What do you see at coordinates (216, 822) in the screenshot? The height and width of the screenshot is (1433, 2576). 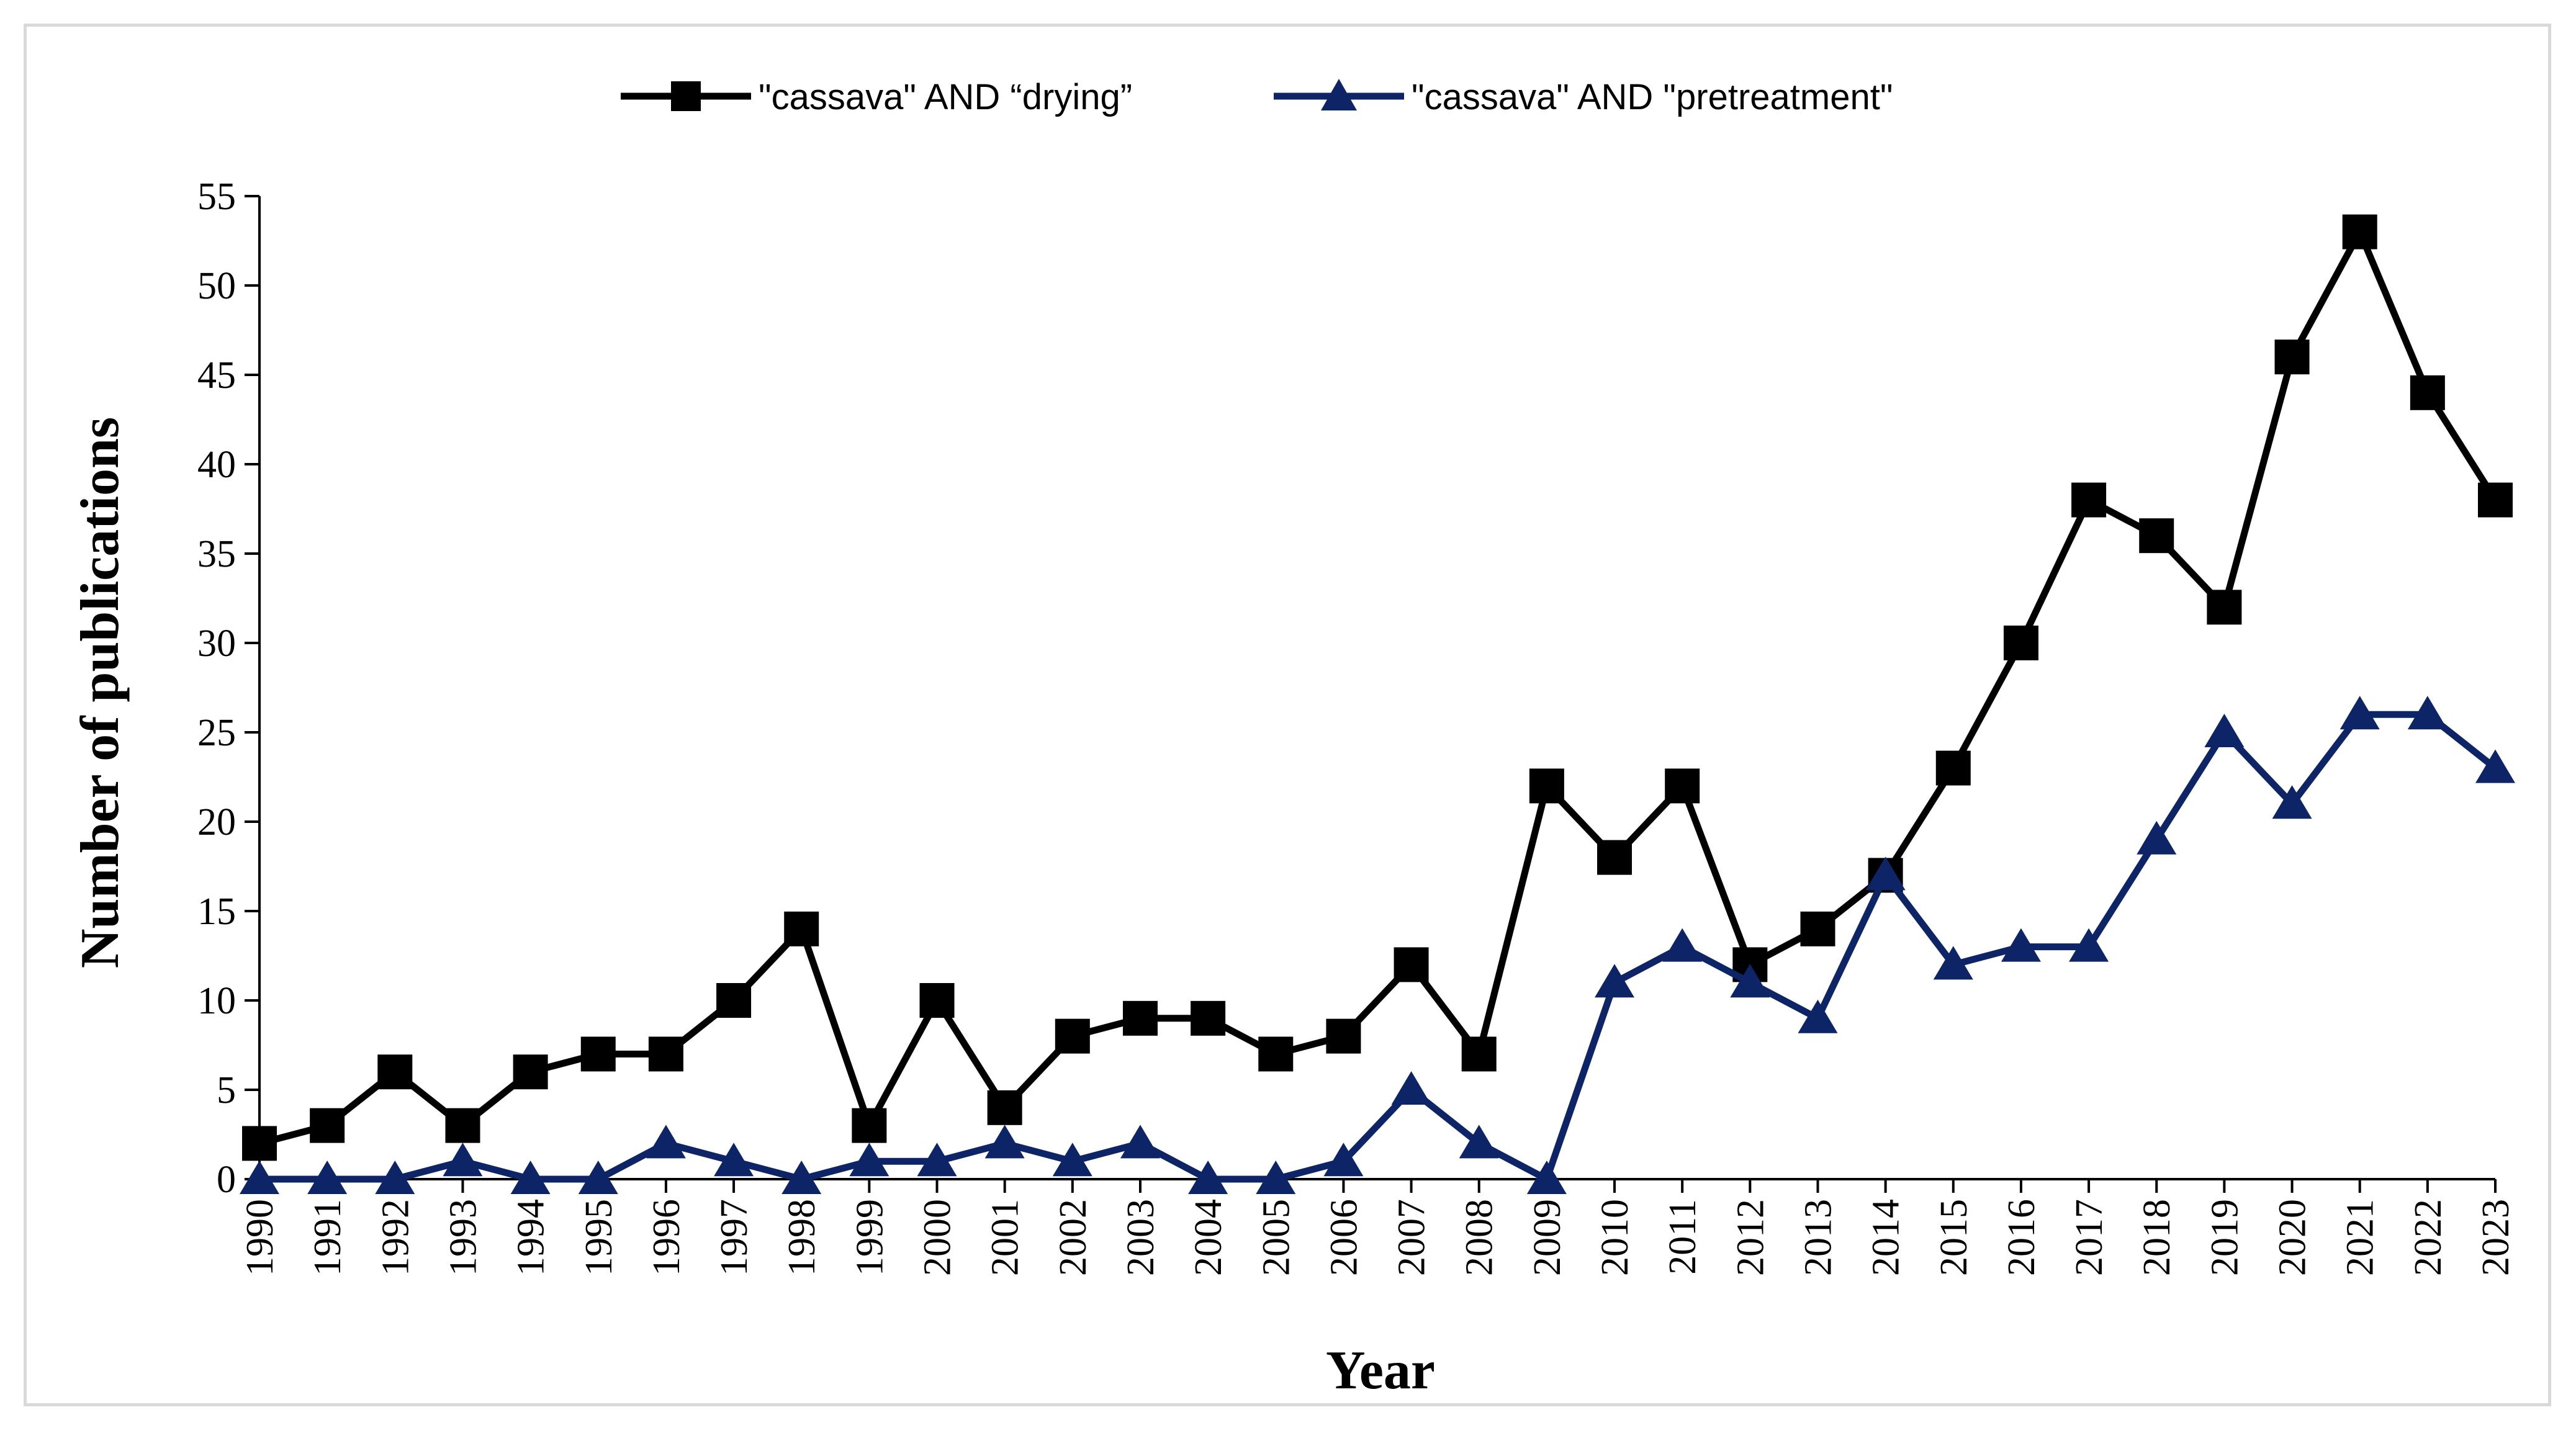 I see `y-tick-label: 20` at bounding box center [216, 822].